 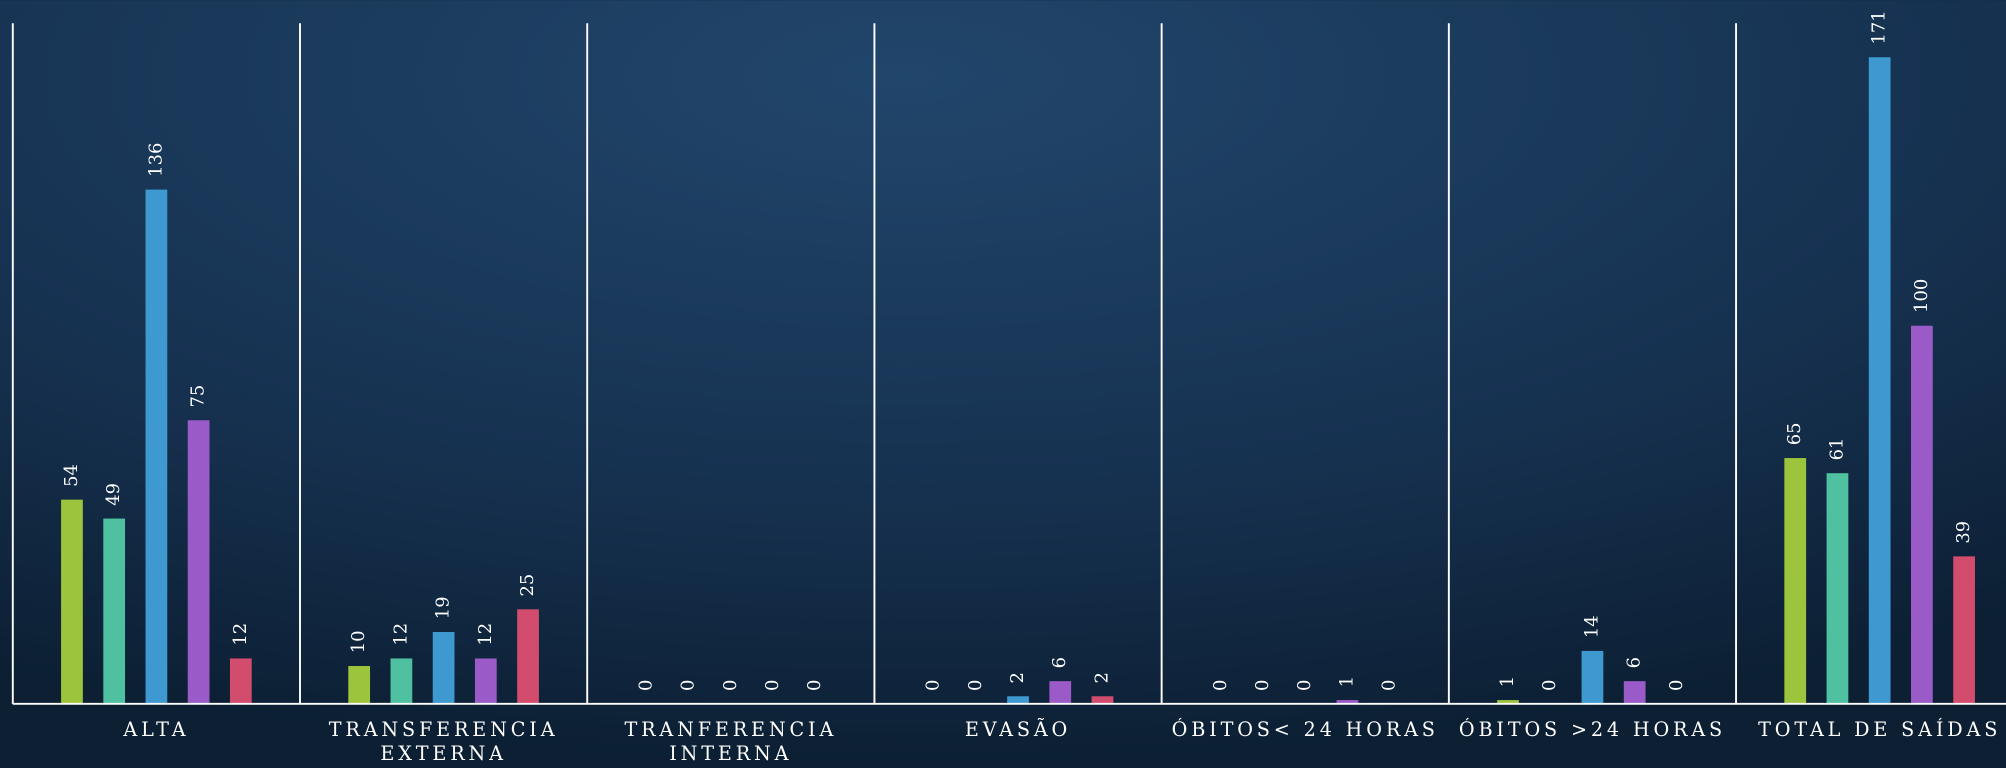 I want to click on data-label: 10, so click(x=358, y=641).